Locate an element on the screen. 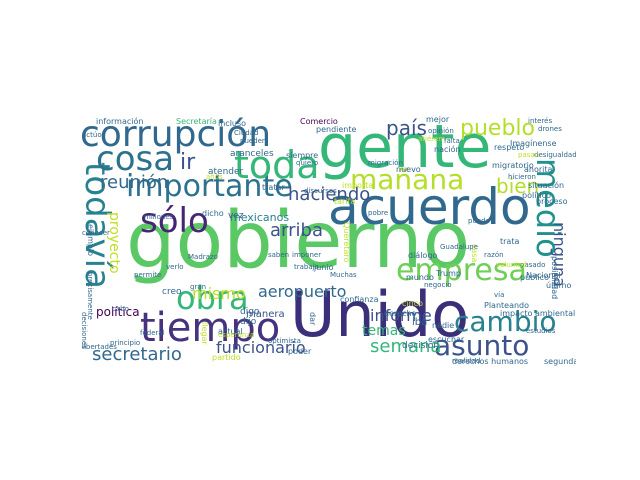  cloud-word: millones is located at coordinates (159, 217).